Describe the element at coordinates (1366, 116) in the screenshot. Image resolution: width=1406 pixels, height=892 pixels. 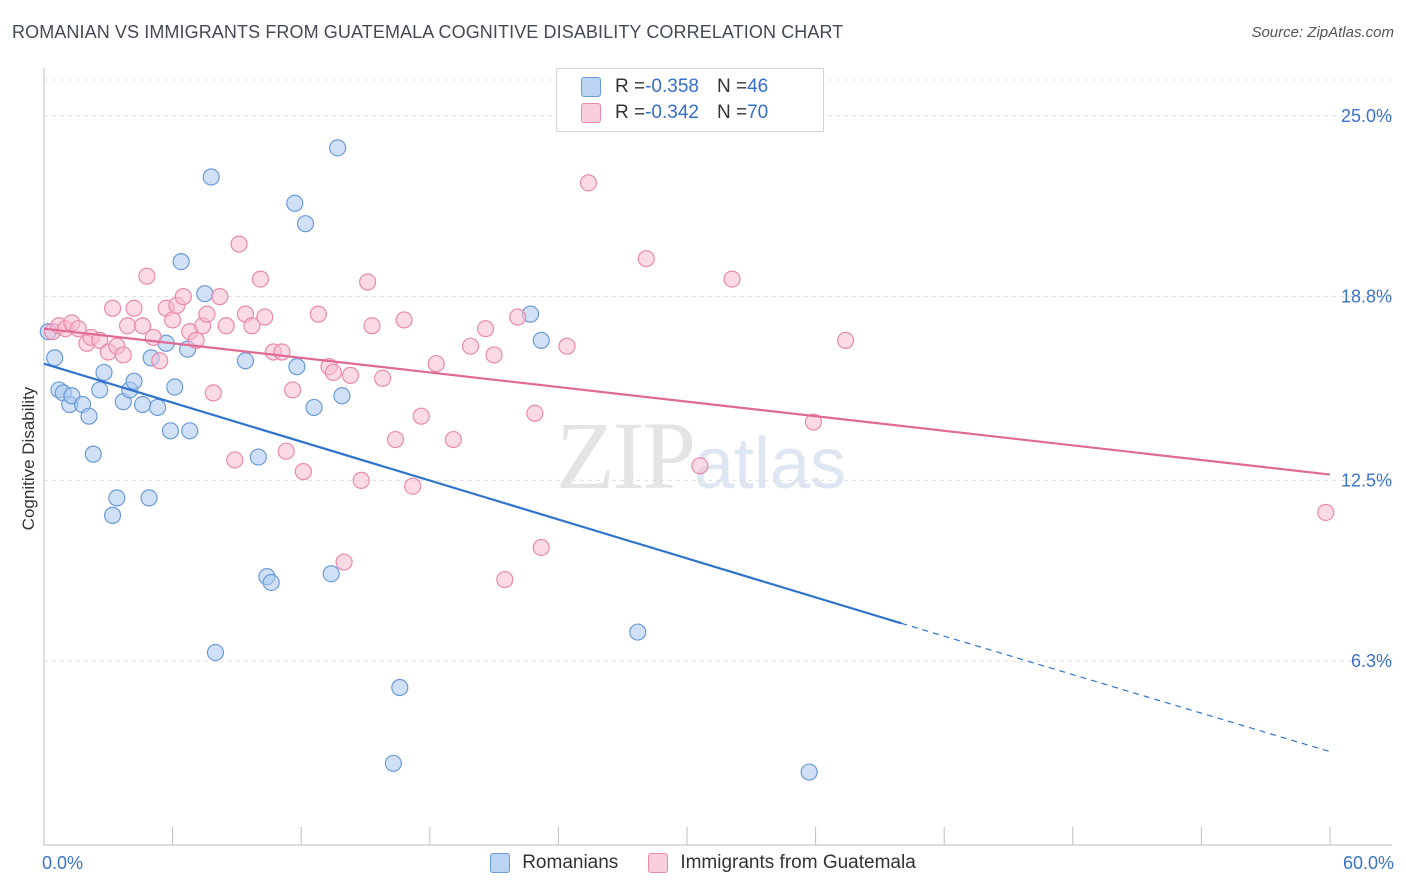
I see `y-tick-label: 25.0%` at that location.